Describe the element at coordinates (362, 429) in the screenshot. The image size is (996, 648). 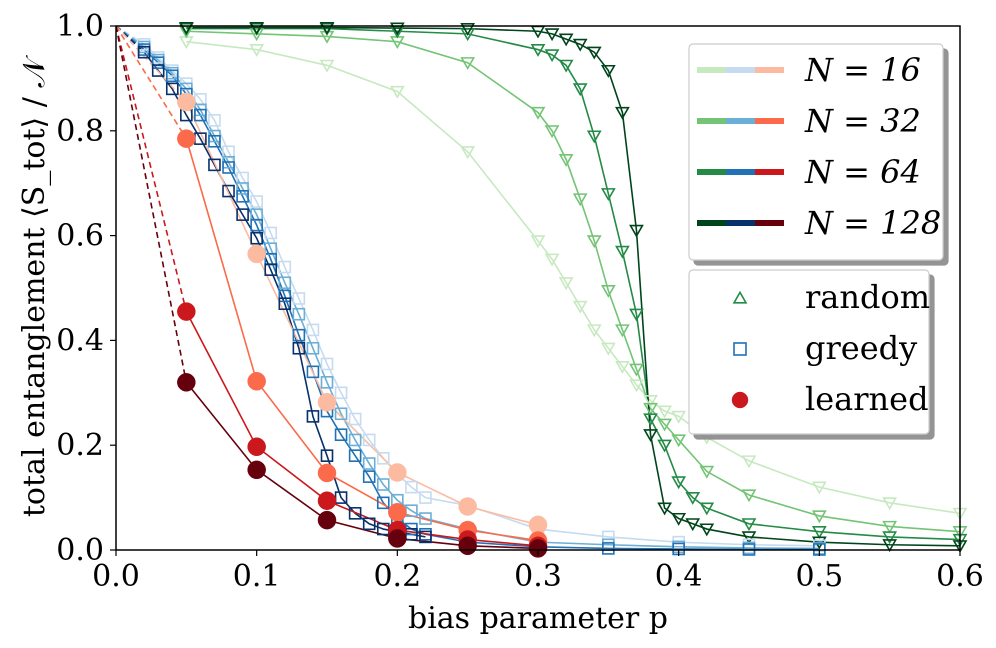
I see `series-learned-n64-line` at that location.